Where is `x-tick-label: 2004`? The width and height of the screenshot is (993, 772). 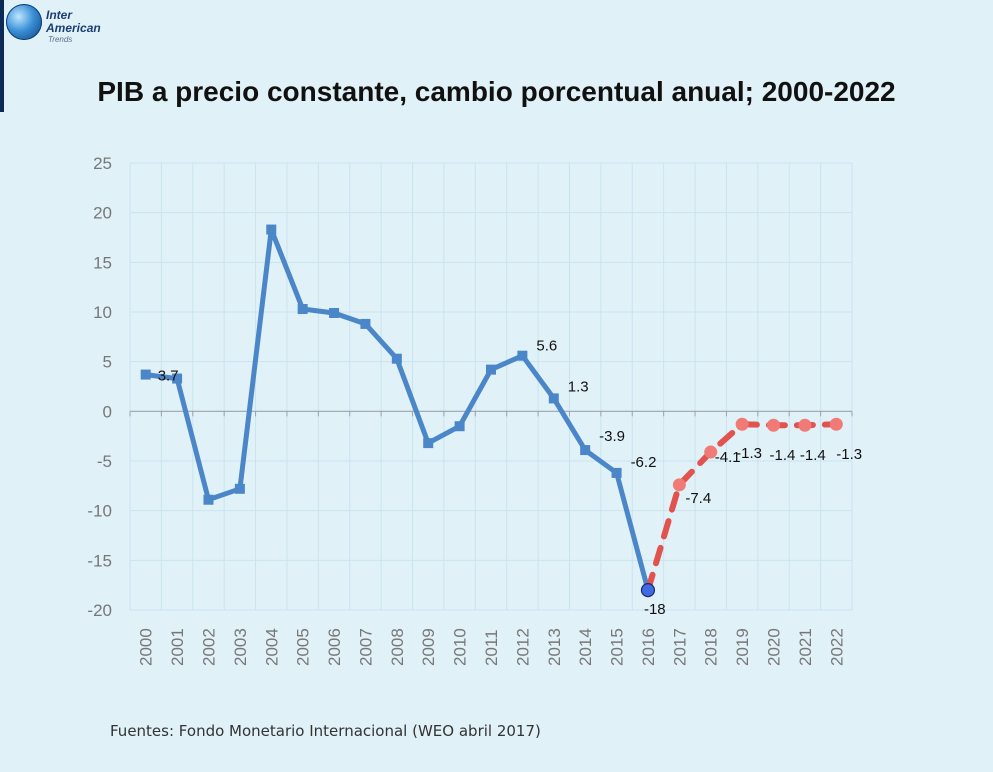 x-tick-label: 2004 is located at coordinates (271, 647).